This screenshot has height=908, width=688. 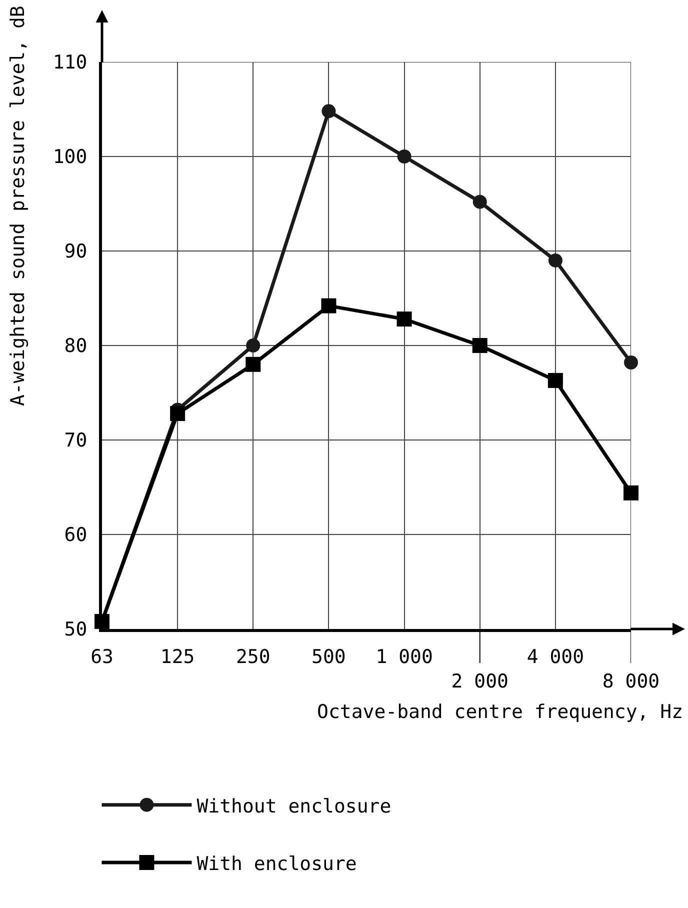 What do you see at coordinates (76, 629) in the screenshot?
I see `y-tick-label: 50` at bounding box center [76, 629].